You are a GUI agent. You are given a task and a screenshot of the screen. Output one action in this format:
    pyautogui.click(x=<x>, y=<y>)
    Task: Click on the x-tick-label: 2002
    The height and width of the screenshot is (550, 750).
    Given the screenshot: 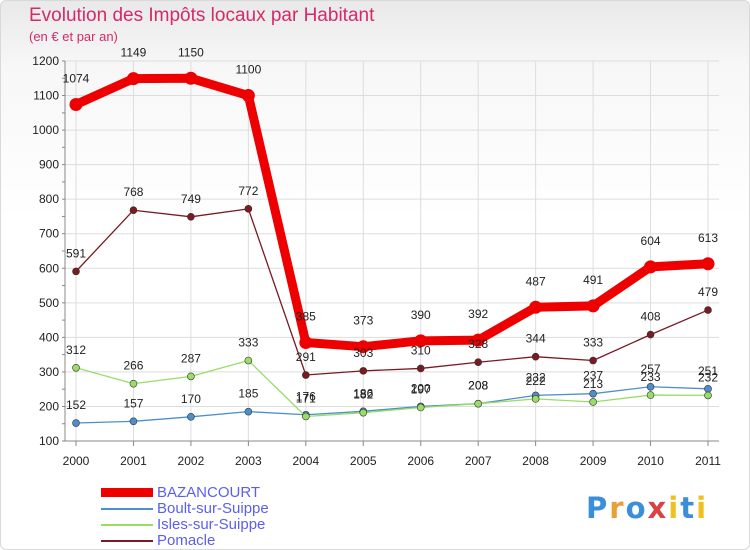 What is the action you would take?
    pyautogui.click(x=191, y=461)
    